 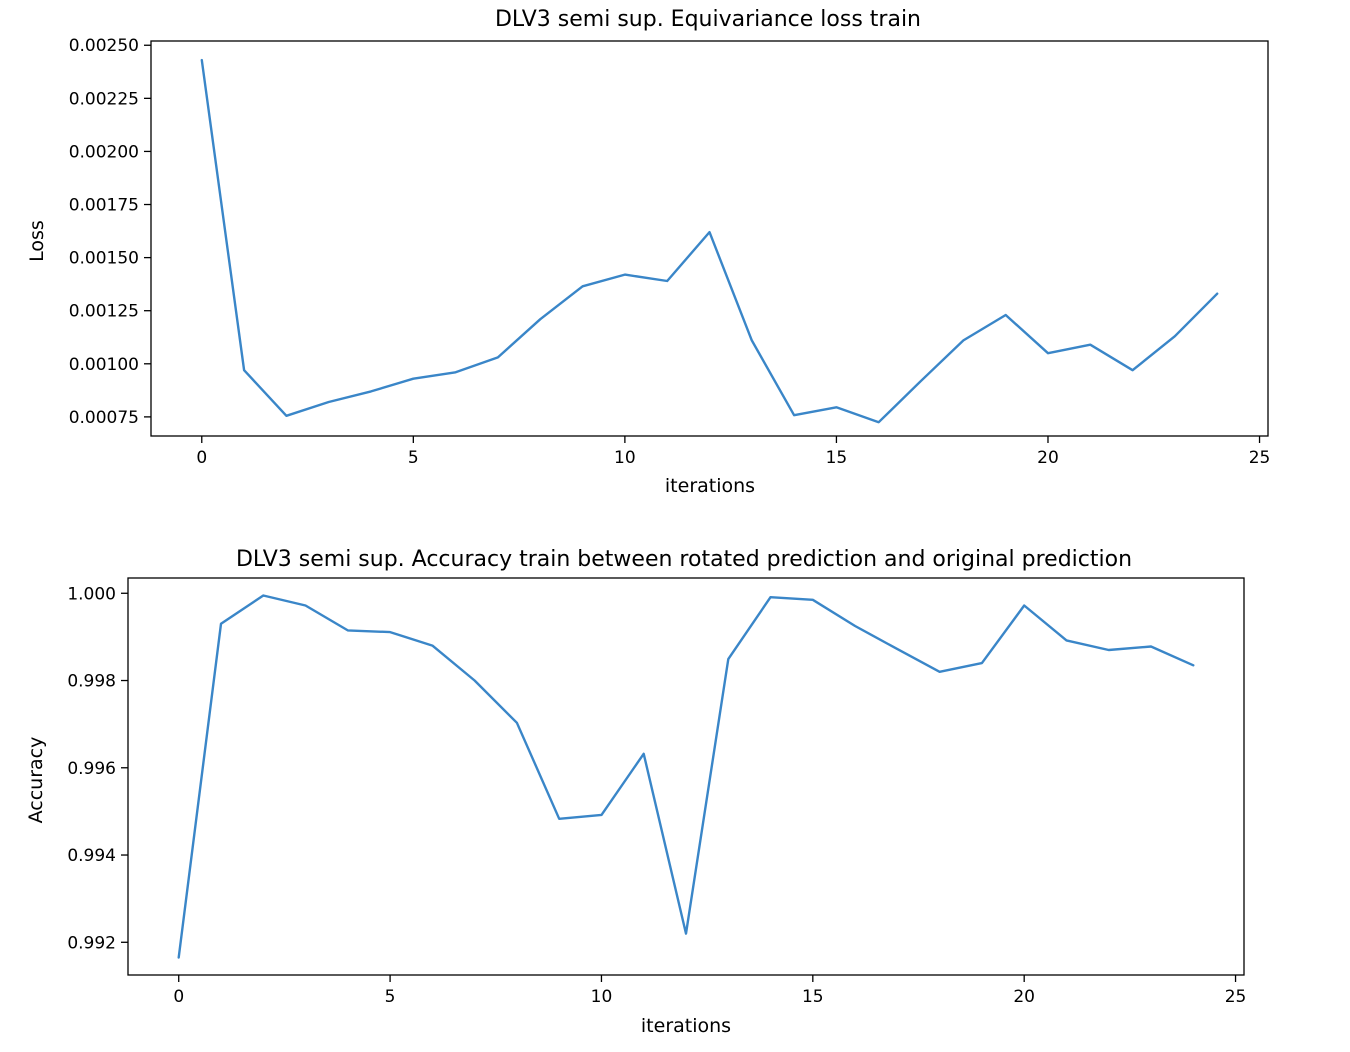 What do you see at coordinates (709, 991) in the screenshot?
I see `accuracy-x-ticks: 0 5 10 15 20 25` at bounding box center [709, 991].